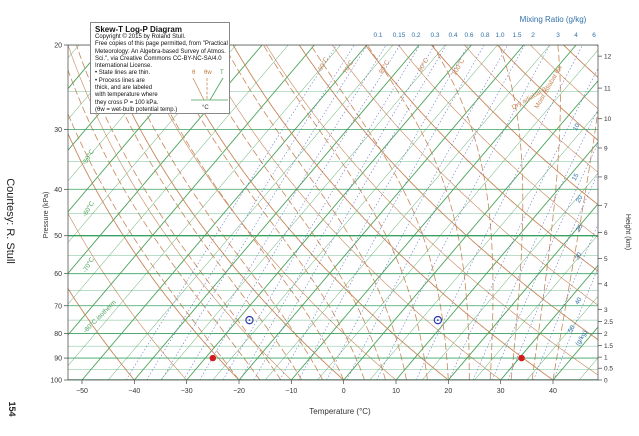  I want to click on x-tick-label: 0, so click(344, 391).